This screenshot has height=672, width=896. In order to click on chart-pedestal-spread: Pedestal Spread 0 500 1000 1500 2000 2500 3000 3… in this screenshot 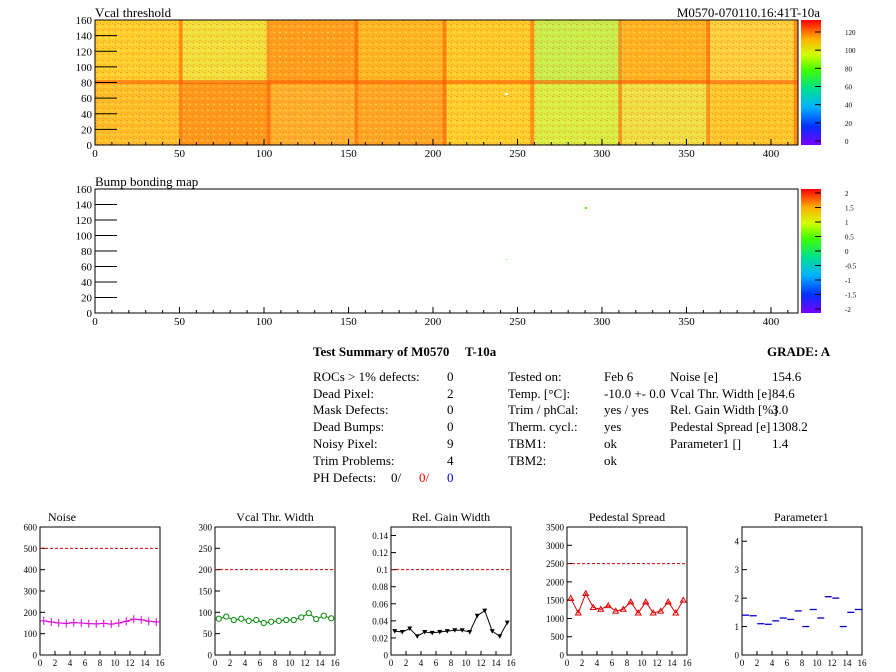, I will do `click(619, 589)`.